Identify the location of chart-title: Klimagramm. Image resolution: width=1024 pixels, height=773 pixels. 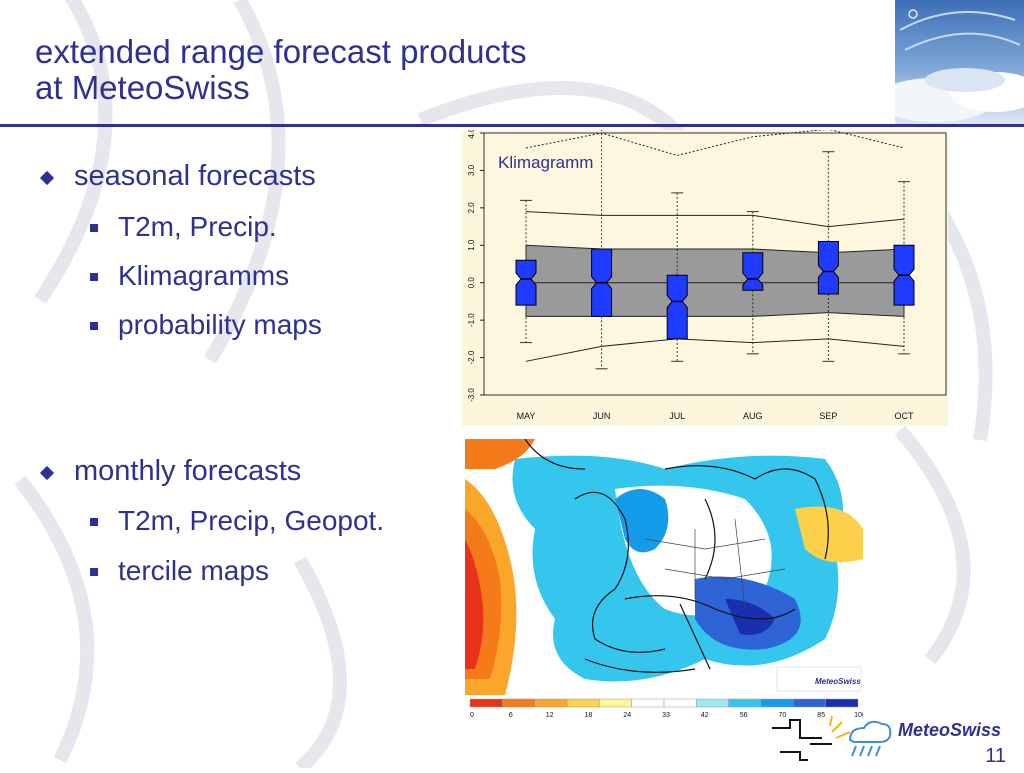
(545, 162).